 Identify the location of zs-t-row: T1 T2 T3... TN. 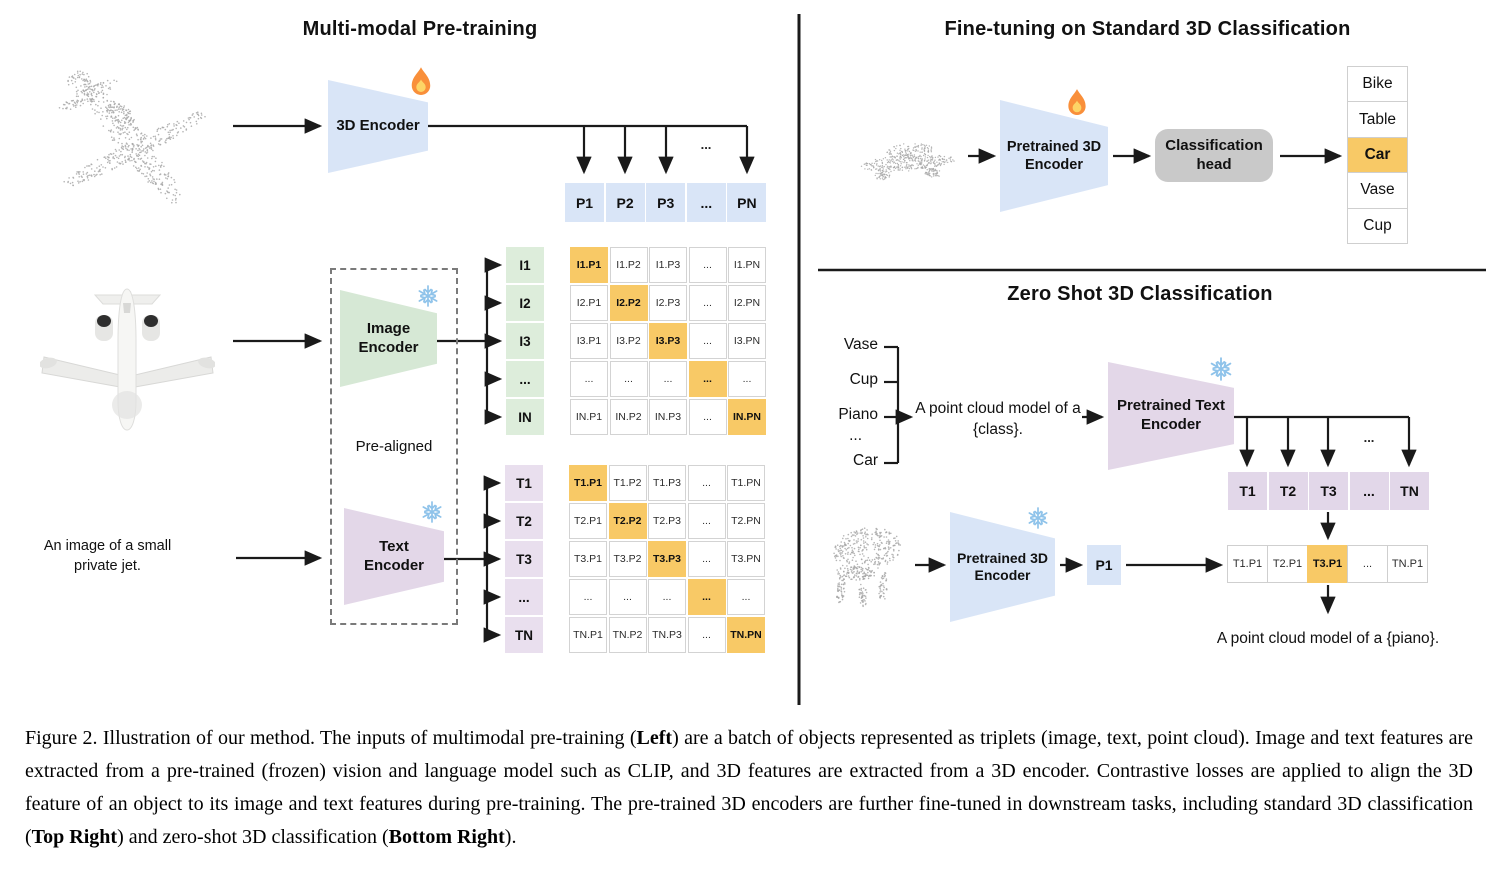
(1328, 491).